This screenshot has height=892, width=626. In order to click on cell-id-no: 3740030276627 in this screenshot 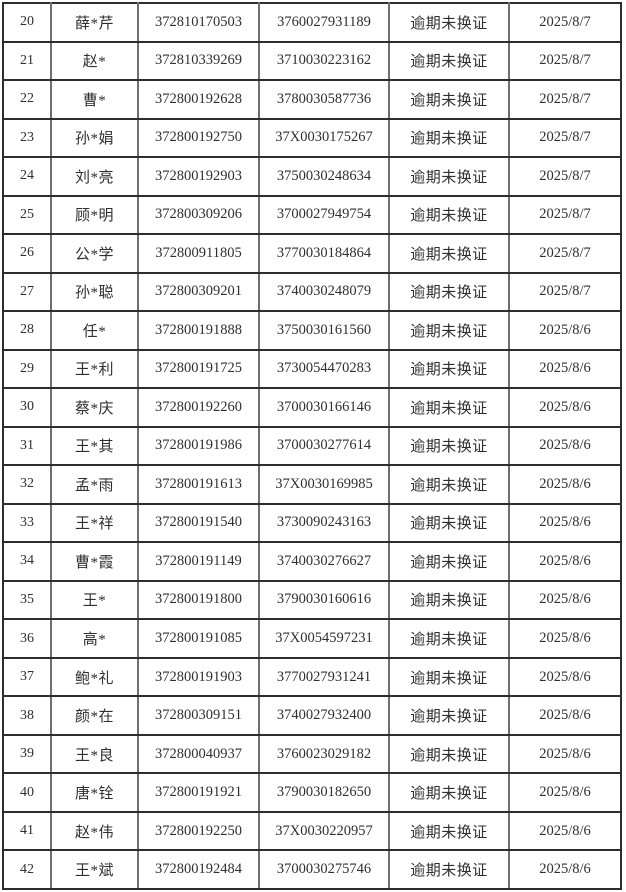, I will do `click(324, 561)`.